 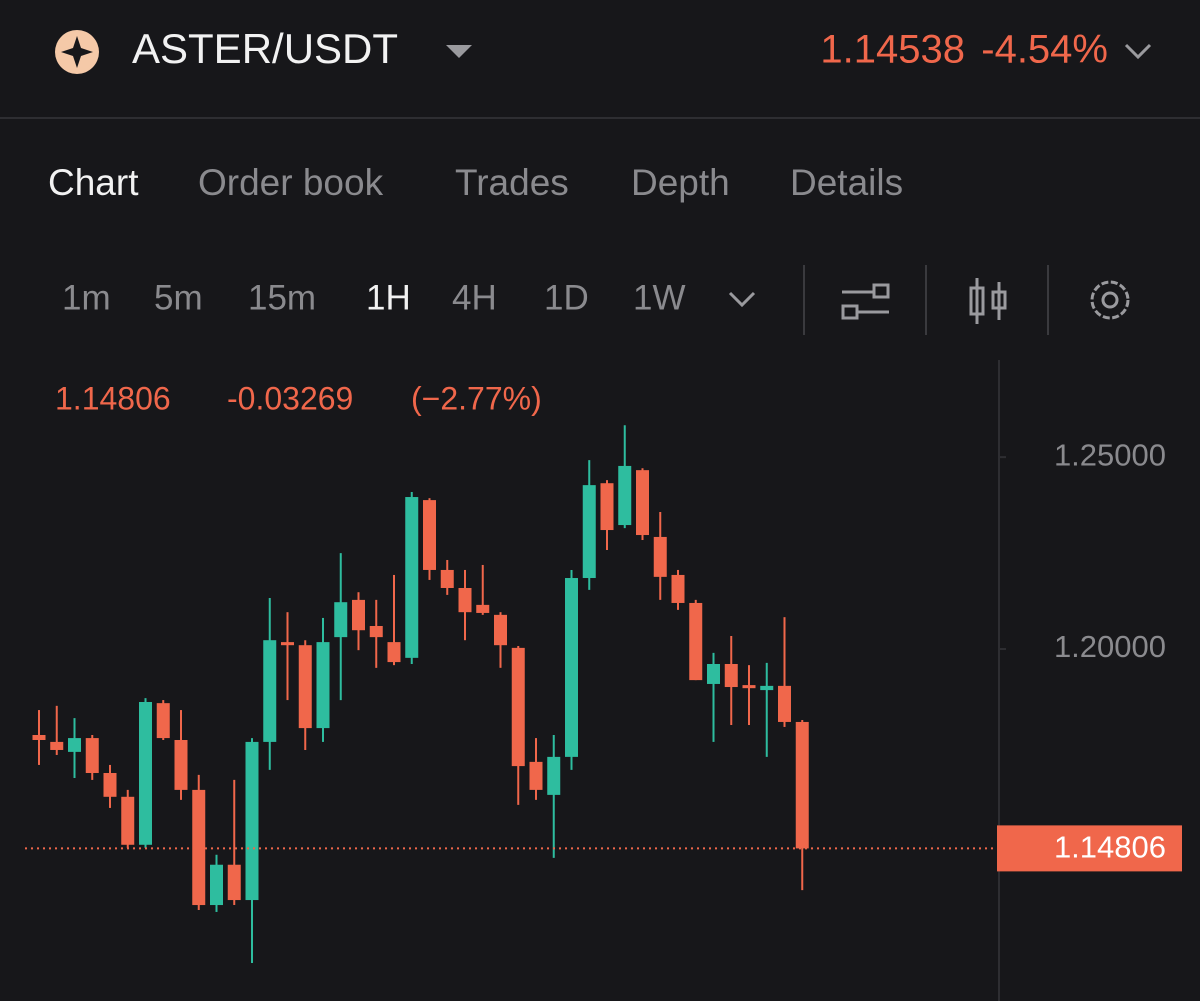 I want to click on token-logo-star, so click(x=77, y=52).